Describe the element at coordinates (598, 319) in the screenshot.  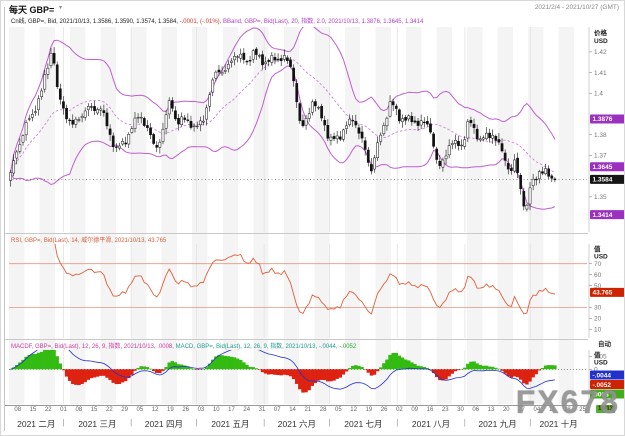
I see `svg-text: 20` at that location.